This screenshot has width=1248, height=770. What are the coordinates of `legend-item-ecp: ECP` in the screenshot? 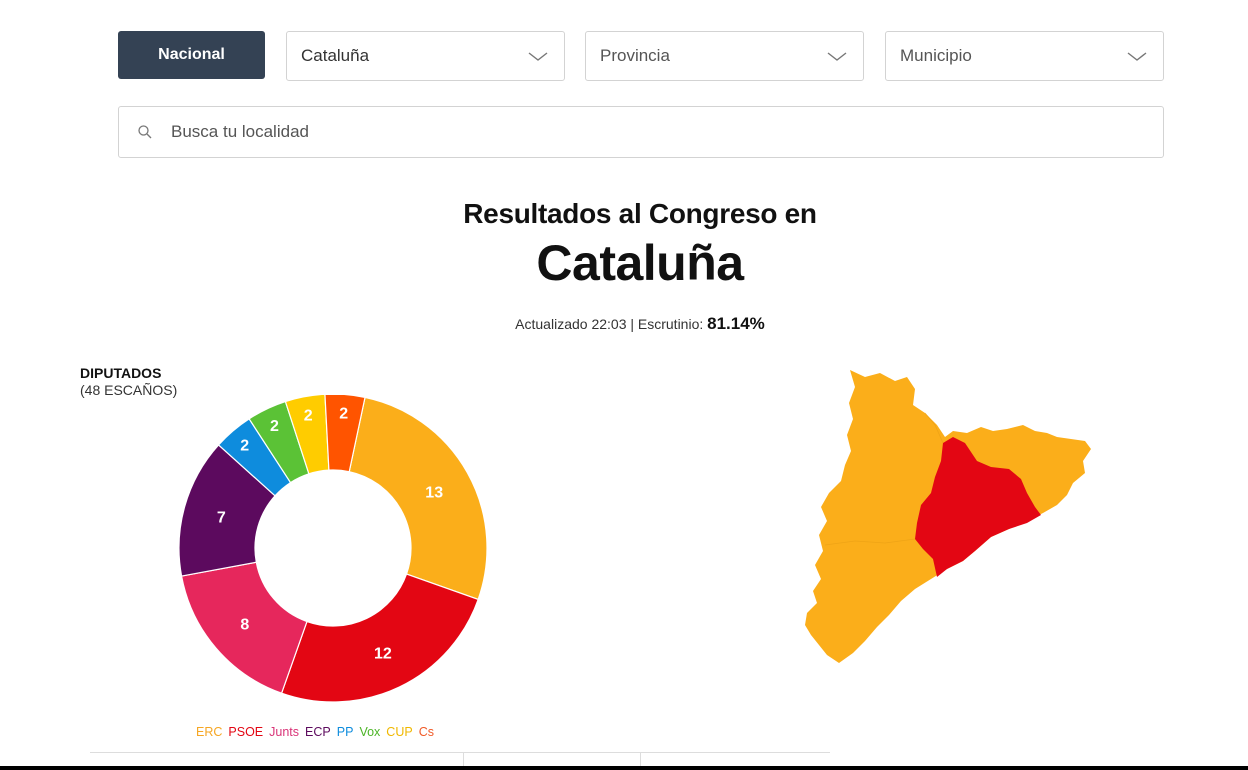 It's located at (318, 732).